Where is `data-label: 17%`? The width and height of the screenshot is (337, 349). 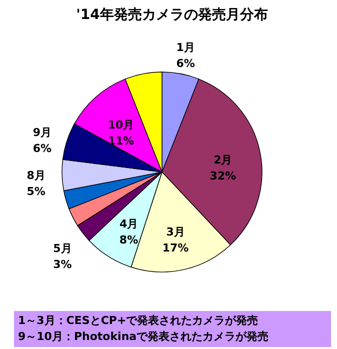 data-label: 17% is located at coordinates (175, 248).